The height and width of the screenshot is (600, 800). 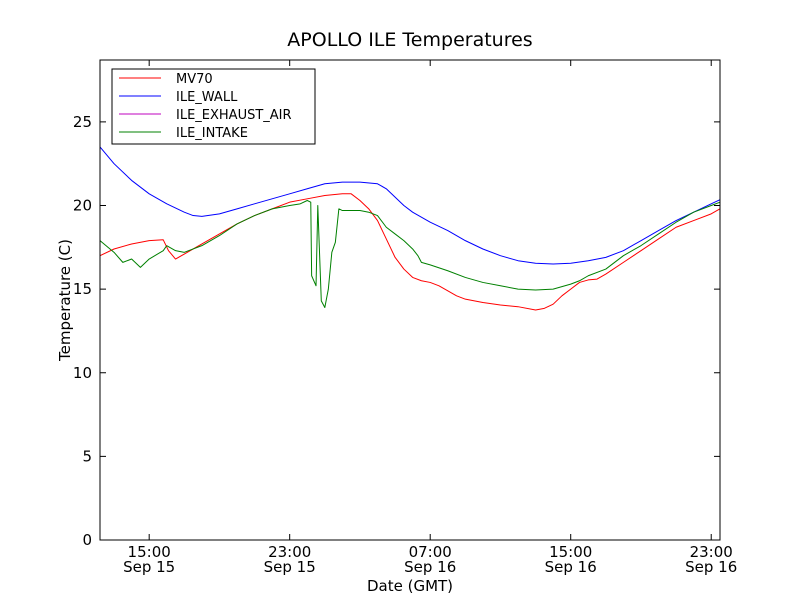 I want to click on x-axis-label: Date (GMT), so click(x=410, y=586).